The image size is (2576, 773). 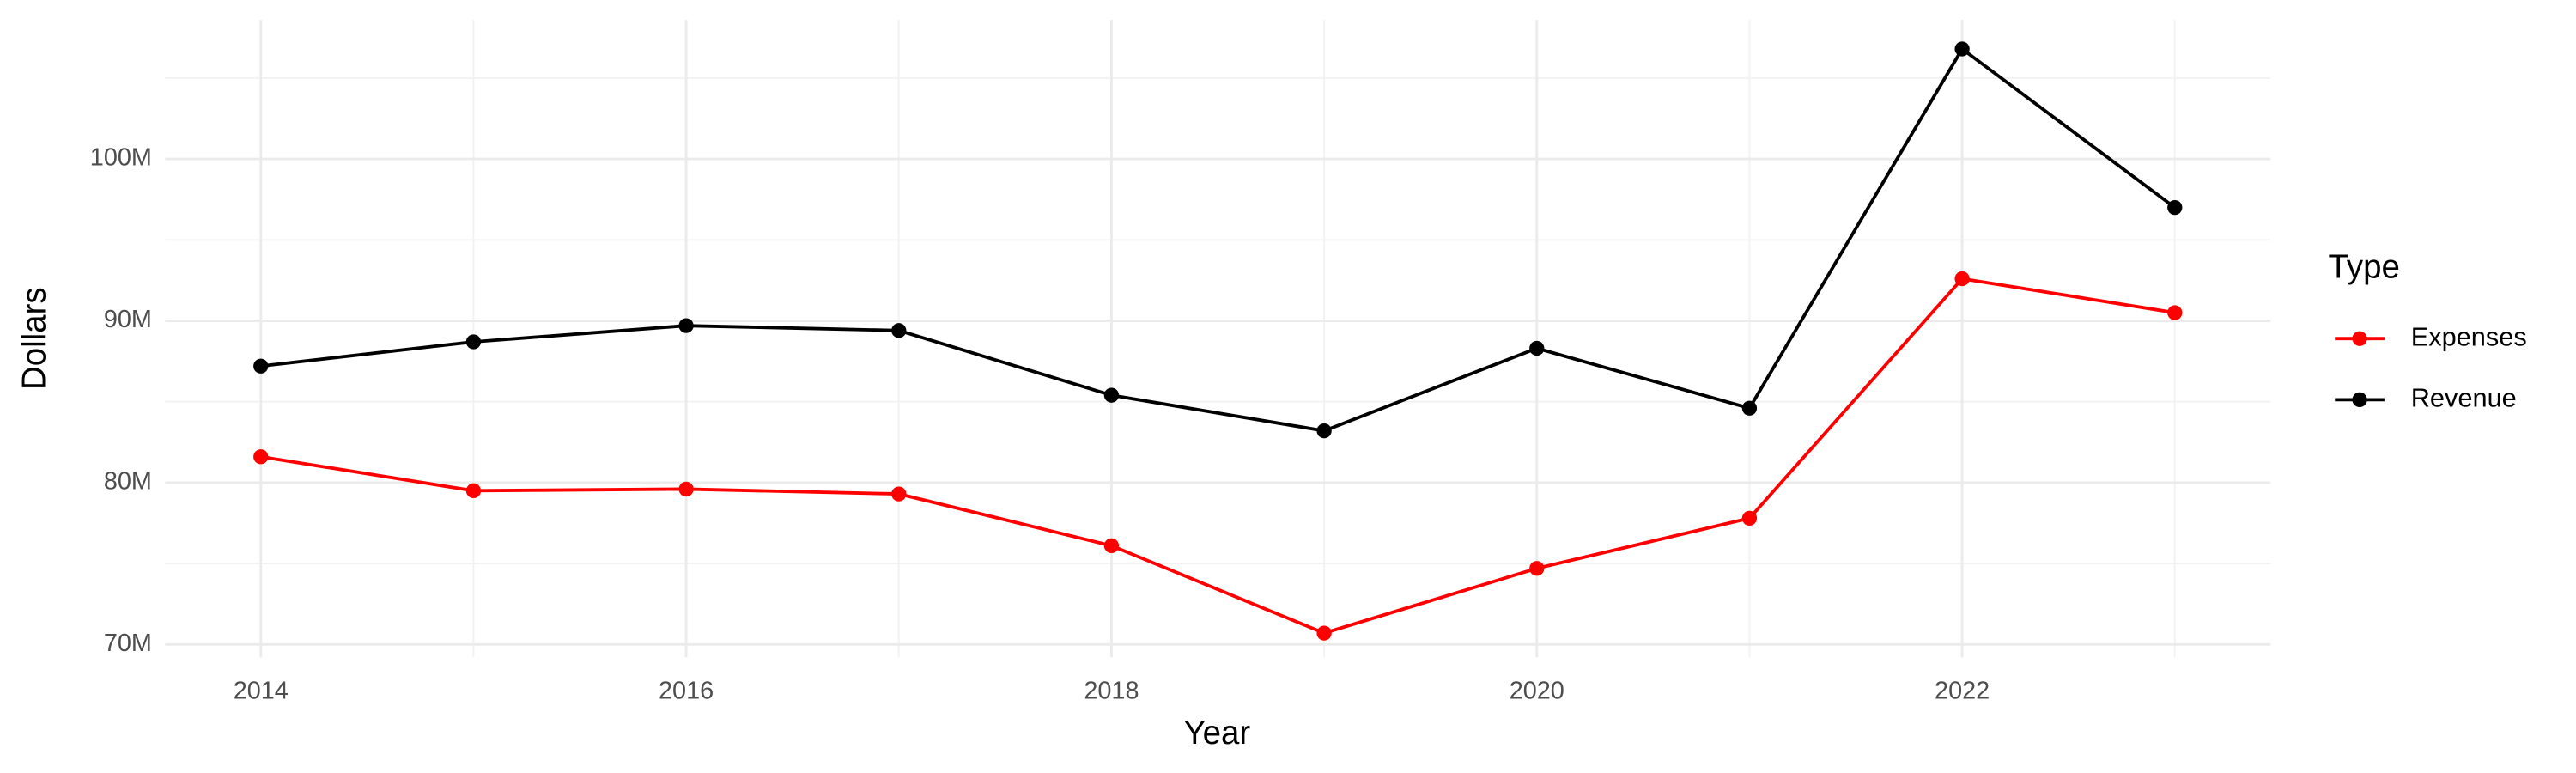 I want to click on y-tick-label: 70M, so click(x=128, y=643).